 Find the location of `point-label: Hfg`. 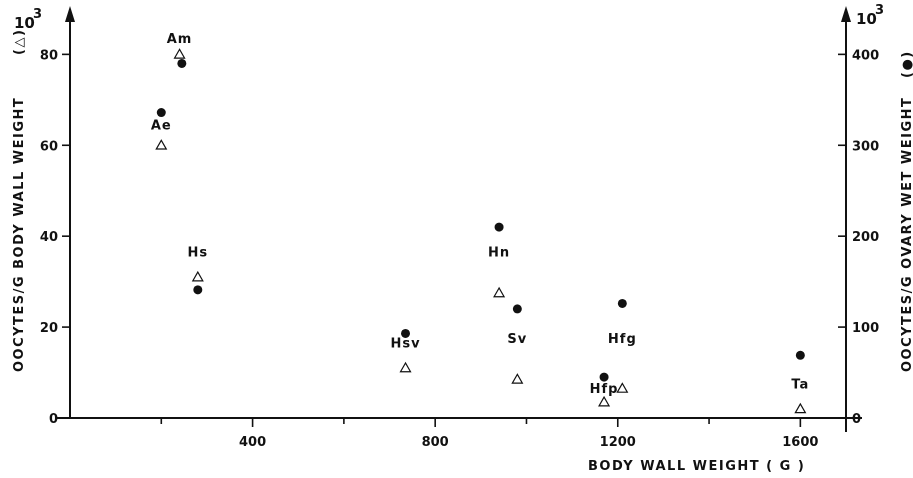

point-label: Hfg is located at coordinates (622, 339).